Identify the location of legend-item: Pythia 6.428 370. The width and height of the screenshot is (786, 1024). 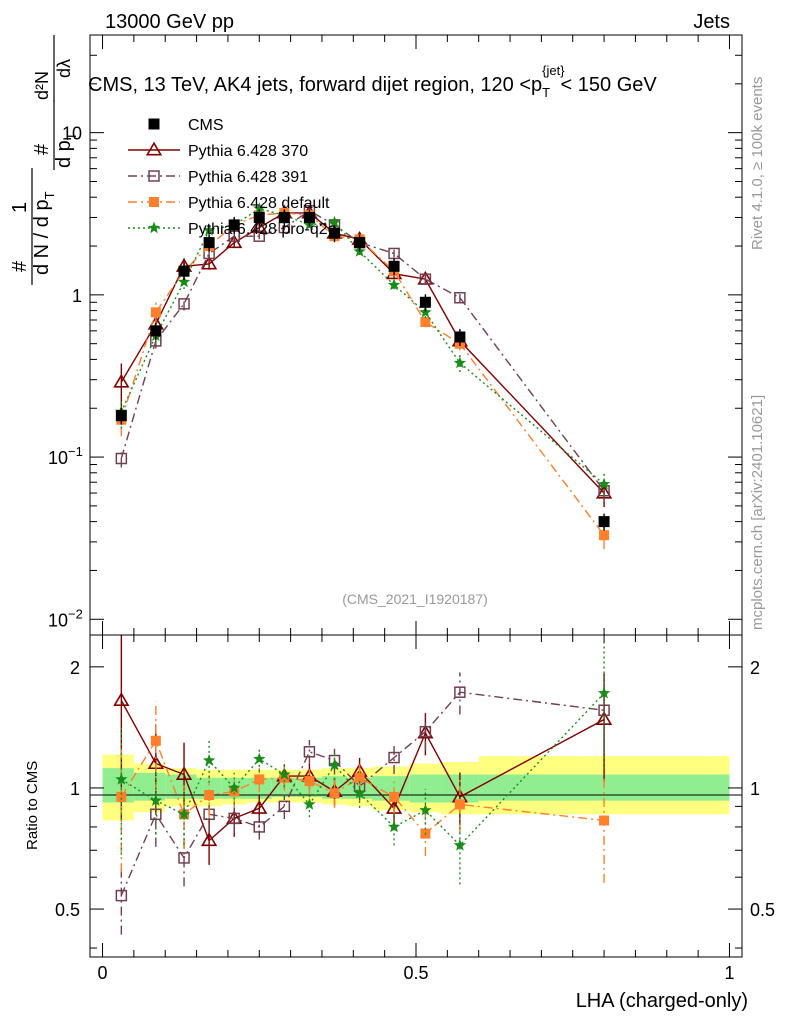
(218, 150).